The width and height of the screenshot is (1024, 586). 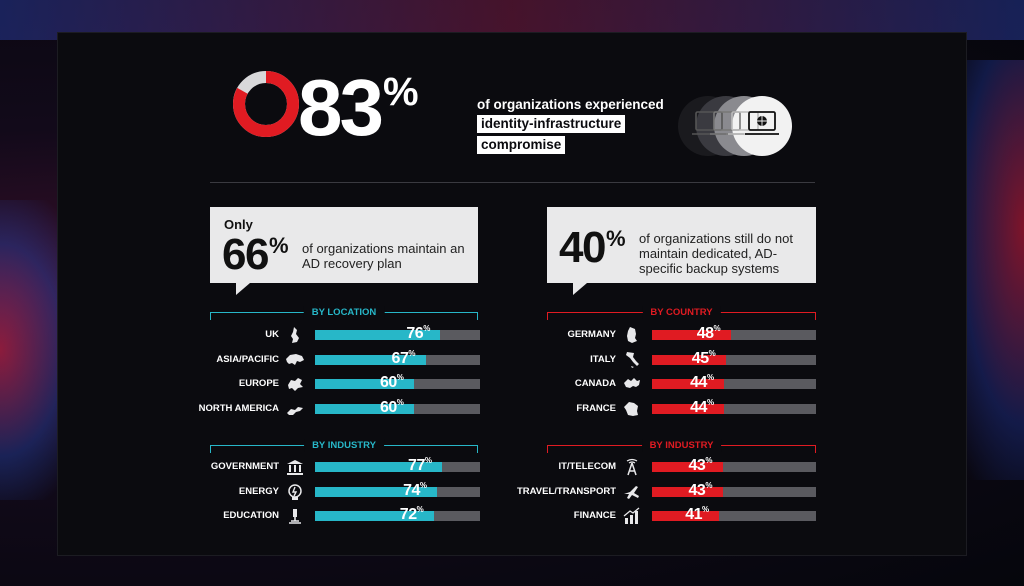 What do you see at coordinates (255, 255) in the screenshot?
I see `callout-left-percentage: 66%` at bounding box center [255, 255].